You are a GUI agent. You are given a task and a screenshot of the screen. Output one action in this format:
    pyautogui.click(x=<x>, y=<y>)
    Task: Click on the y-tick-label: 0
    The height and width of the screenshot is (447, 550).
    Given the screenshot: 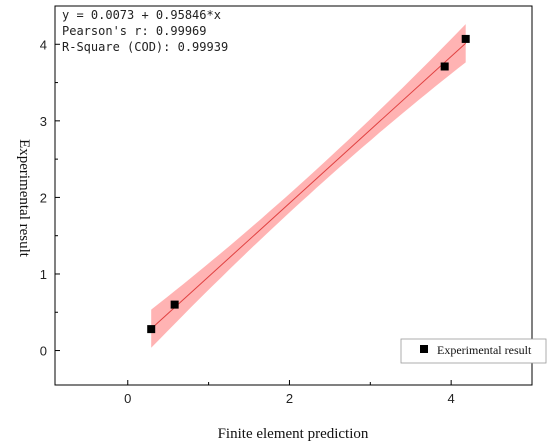 What is the action you would take?
    pyautogui.click(x=43, y=351)
    